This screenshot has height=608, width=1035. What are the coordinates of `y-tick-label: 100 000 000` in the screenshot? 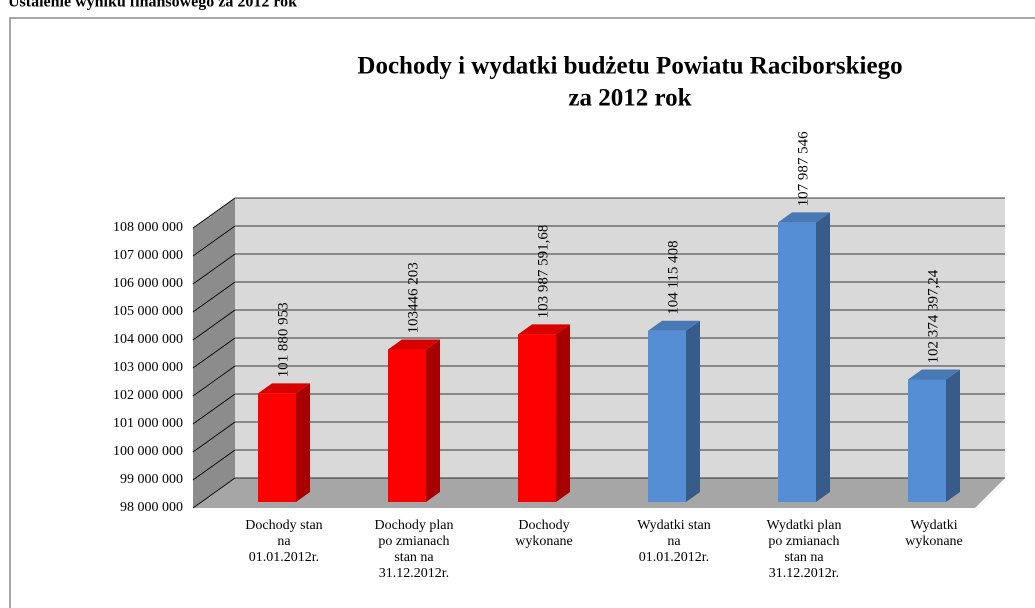 It's located at (148, 451).